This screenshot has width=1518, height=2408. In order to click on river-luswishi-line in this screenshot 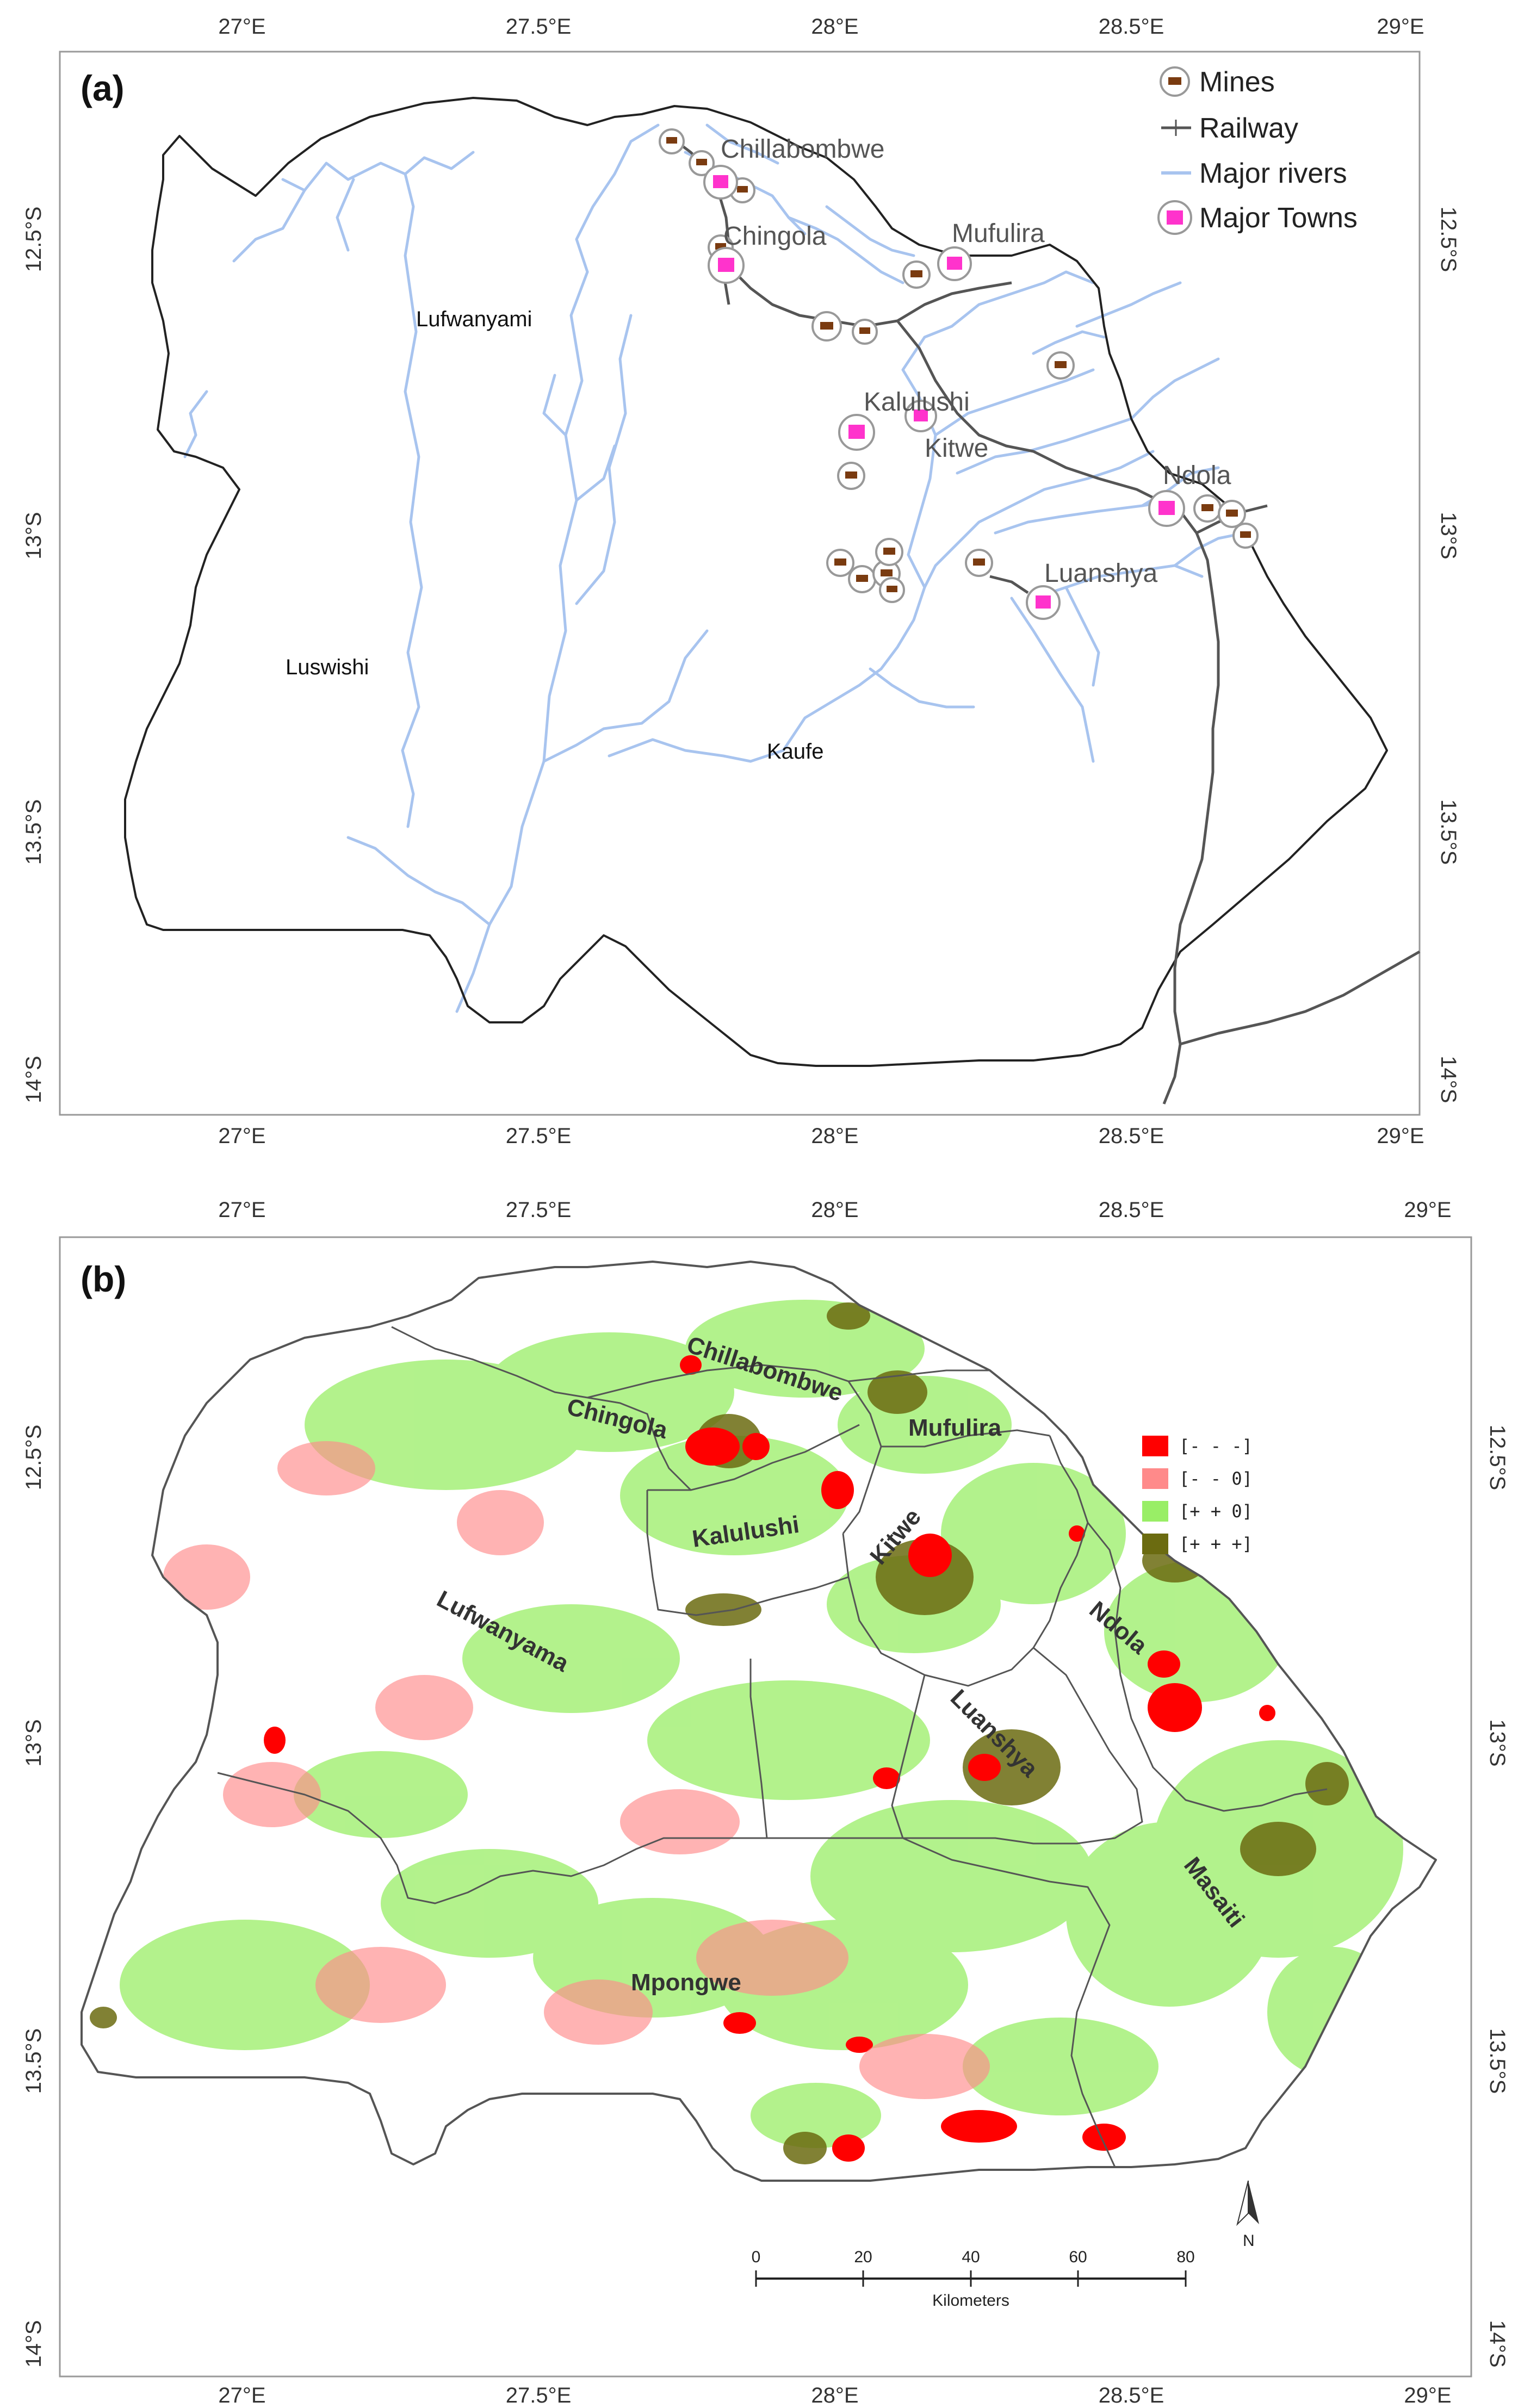, I will do `click(412, 500)`.